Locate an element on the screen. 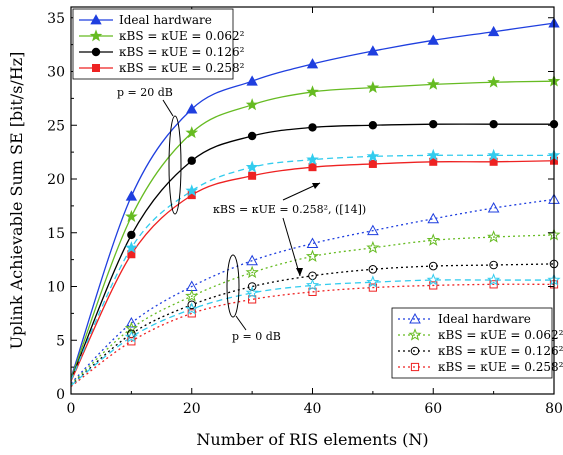 The image size is (563, 455). callout-line-p20 is located at coordinates (168, 108).